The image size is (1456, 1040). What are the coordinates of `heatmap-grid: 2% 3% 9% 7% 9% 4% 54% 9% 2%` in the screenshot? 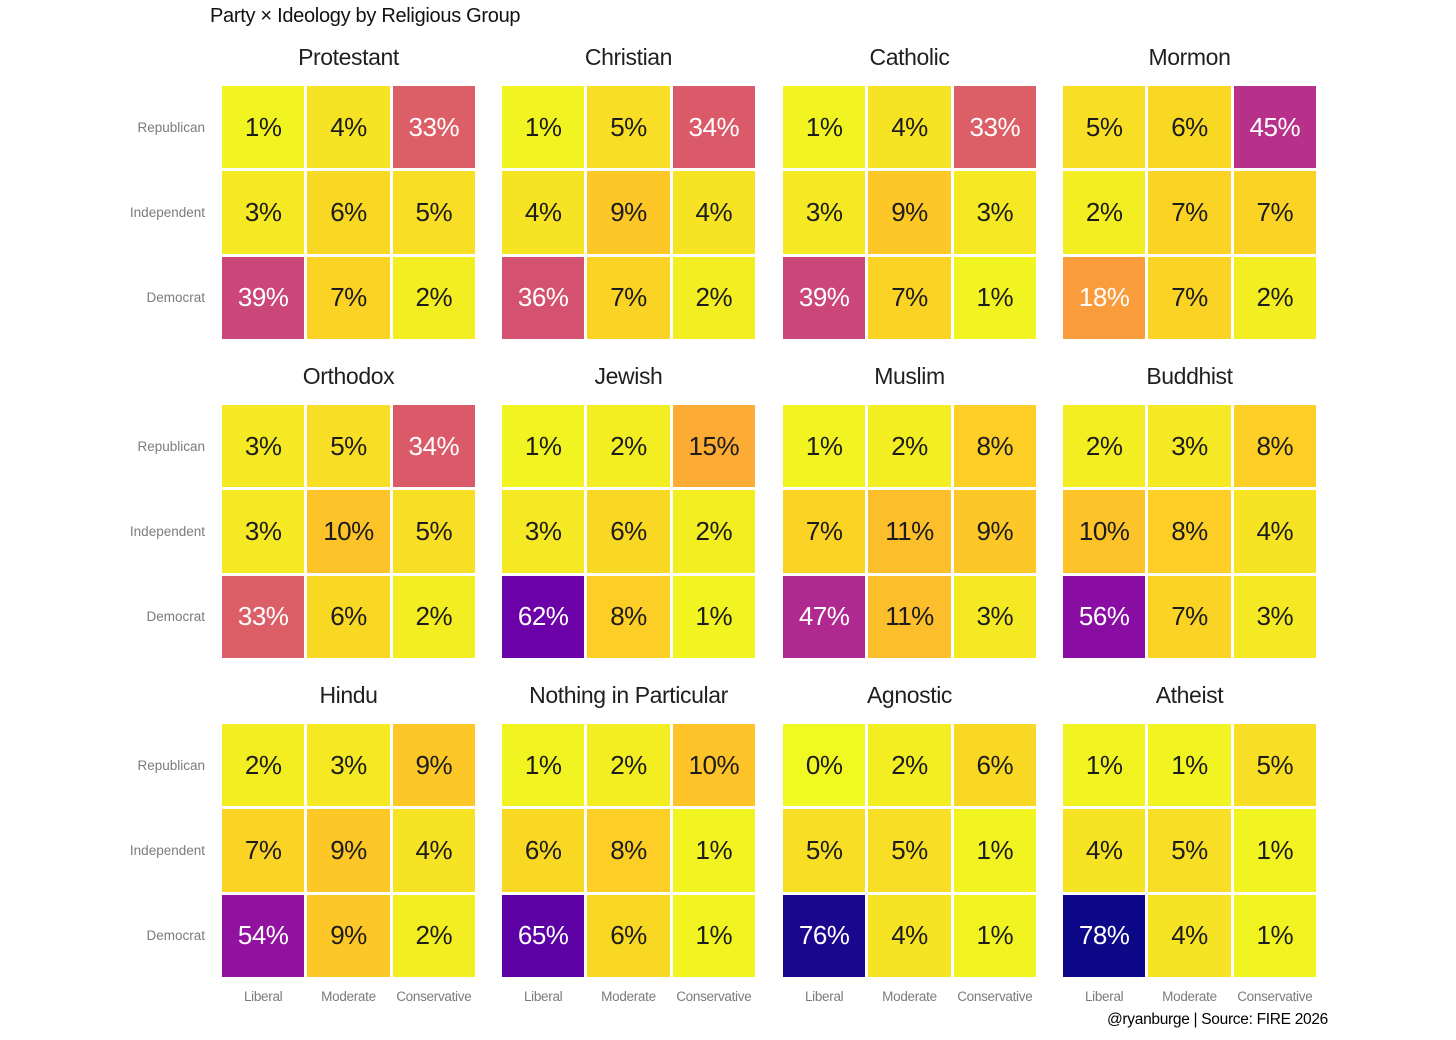 It's located at (348, 850).